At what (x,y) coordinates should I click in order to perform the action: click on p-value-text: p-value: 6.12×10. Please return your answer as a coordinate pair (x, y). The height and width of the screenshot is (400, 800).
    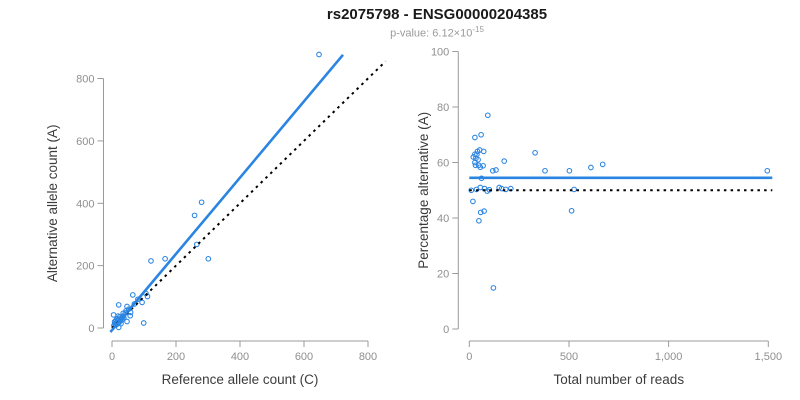
    Looking at the image, I should click on (431, 33).